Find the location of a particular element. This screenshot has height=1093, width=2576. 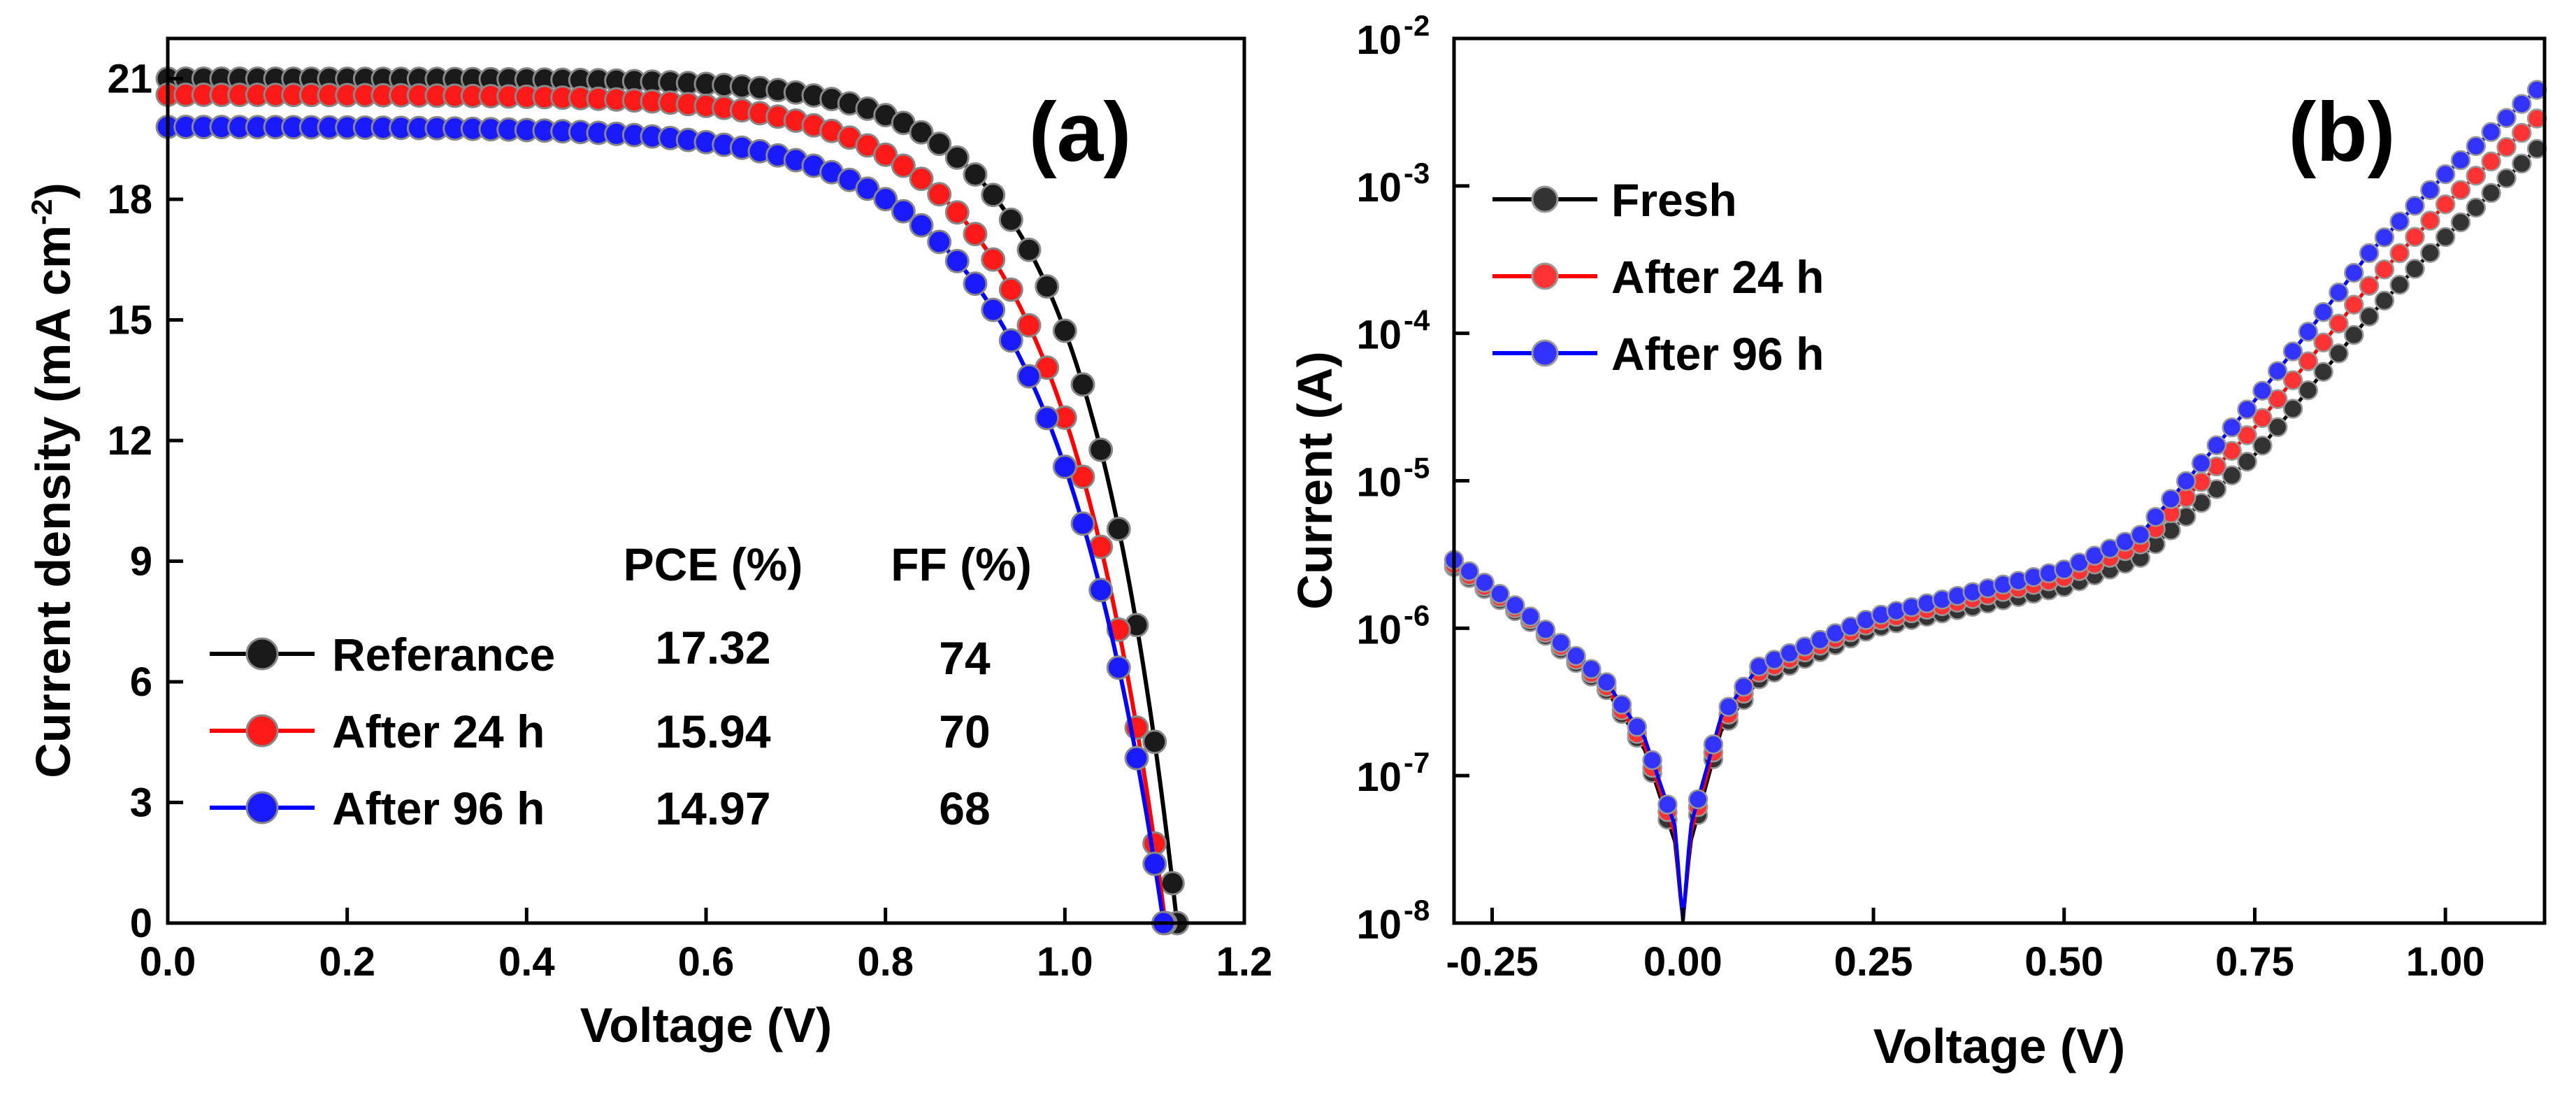

panel-b-y-tick-exp: -6 is located at coordinates (1417, 615).